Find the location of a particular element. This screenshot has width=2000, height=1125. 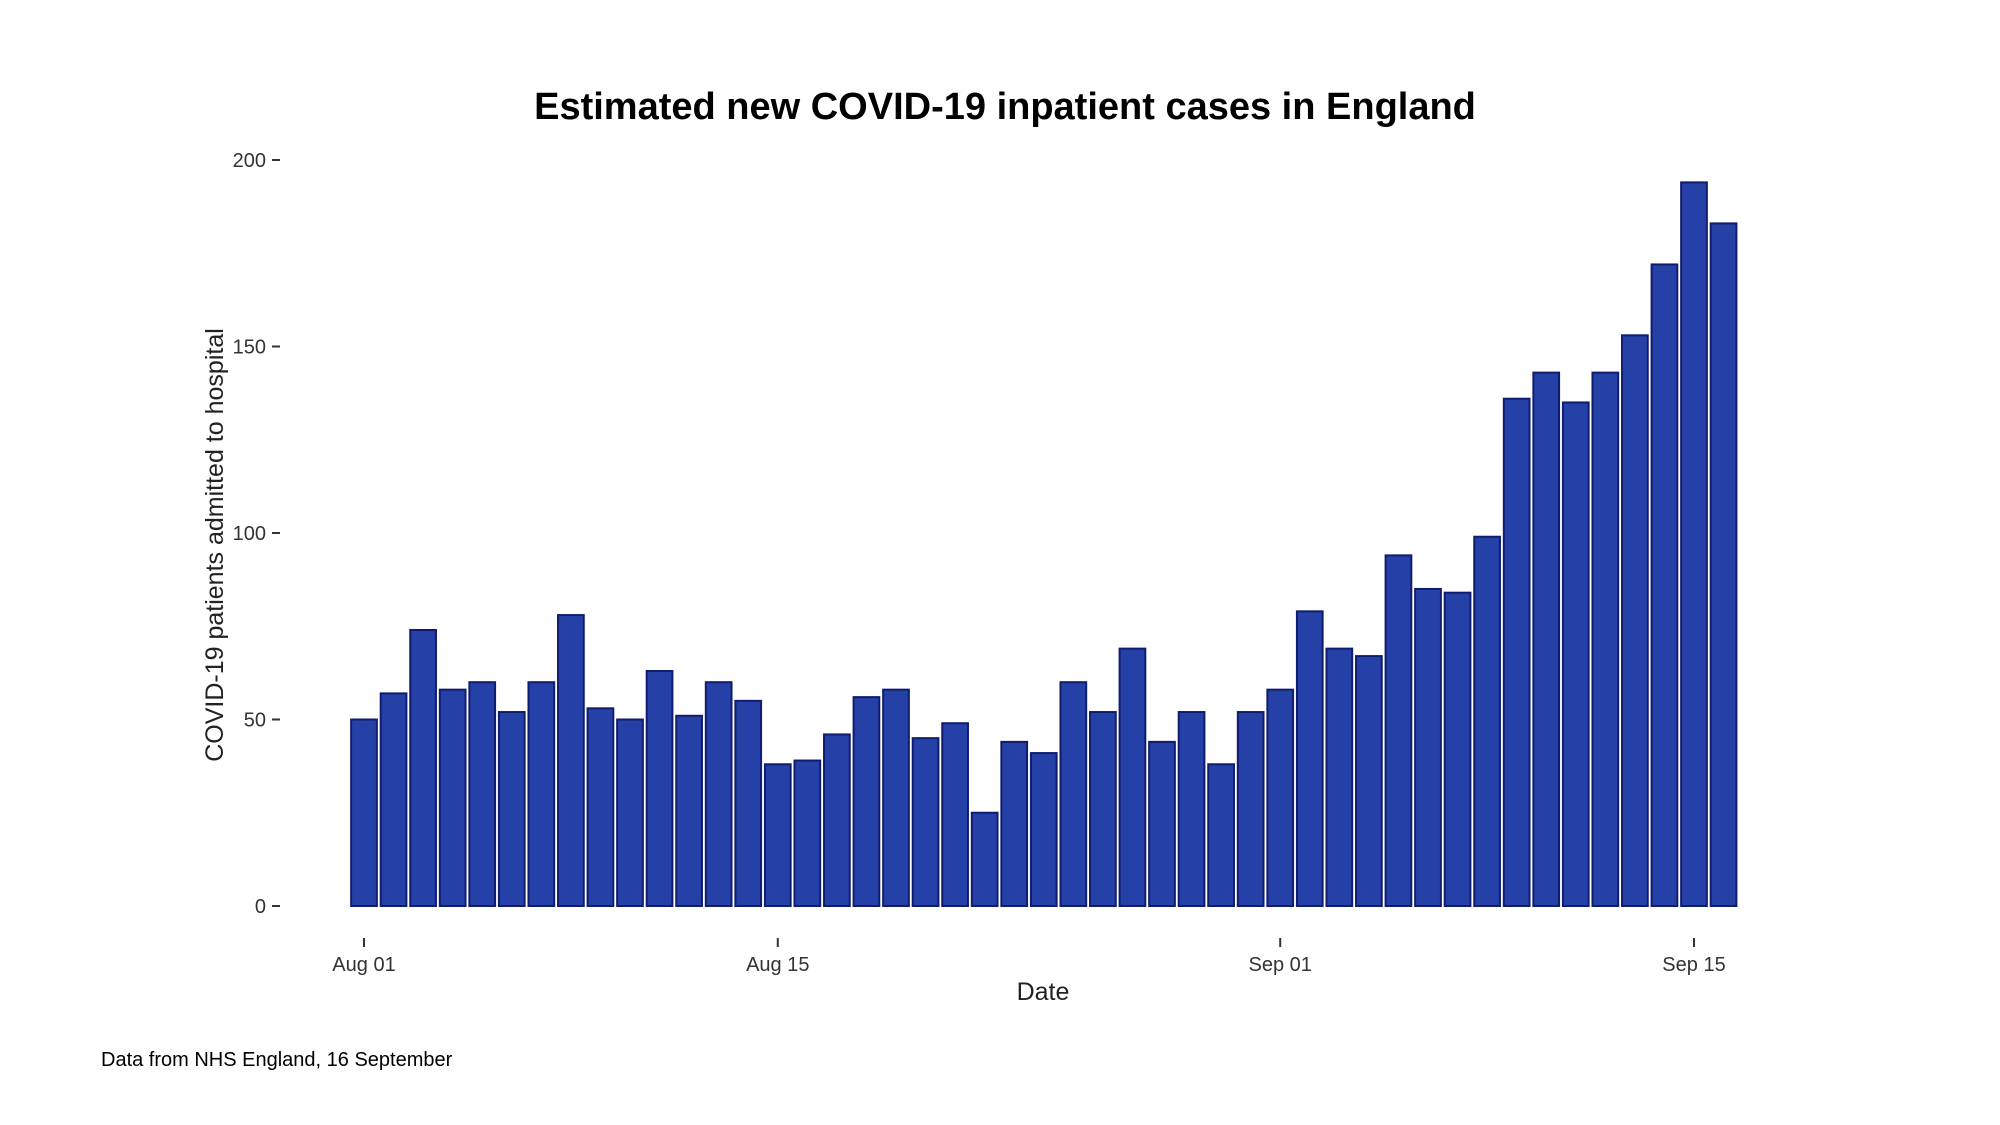

y-tick-label: 150 is located at coordinates (249, 348).